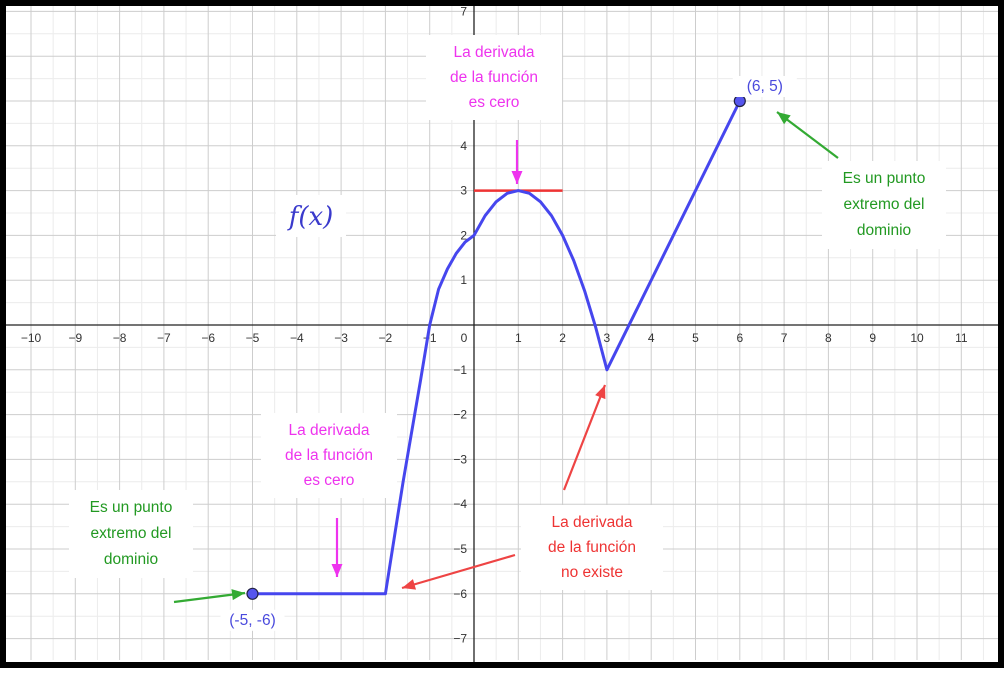  I want to click on y-tick-label: −4, so click(460, 504).